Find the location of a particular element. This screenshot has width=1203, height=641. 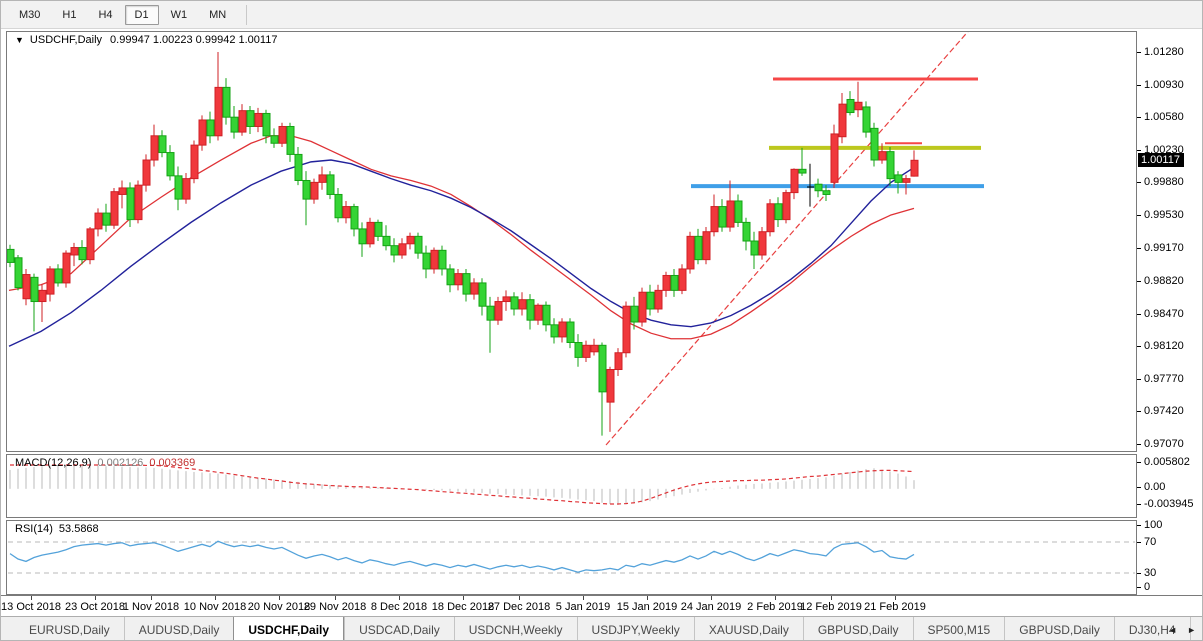

chart-tab-tech1: TECH1 is located at coordinates (1195, 628).